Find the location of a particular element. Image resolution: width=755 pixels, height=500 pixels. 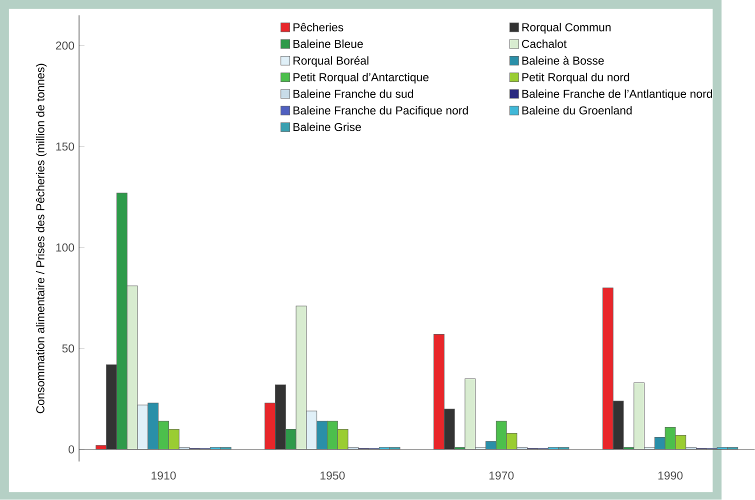

y-tick-label: 0 is located at coordinates (71, 449).